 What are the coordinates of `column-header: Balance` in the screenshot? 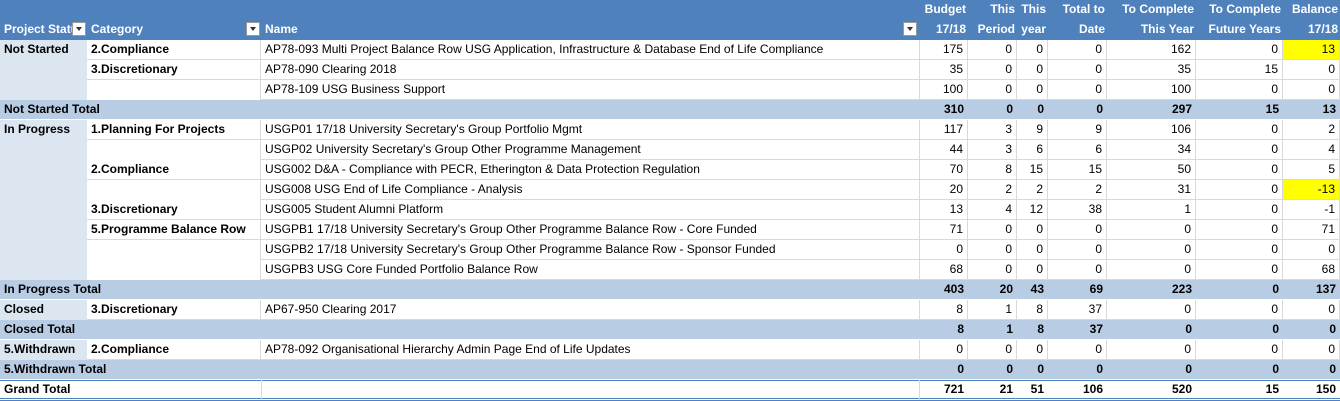 It's located at (1311, 10).